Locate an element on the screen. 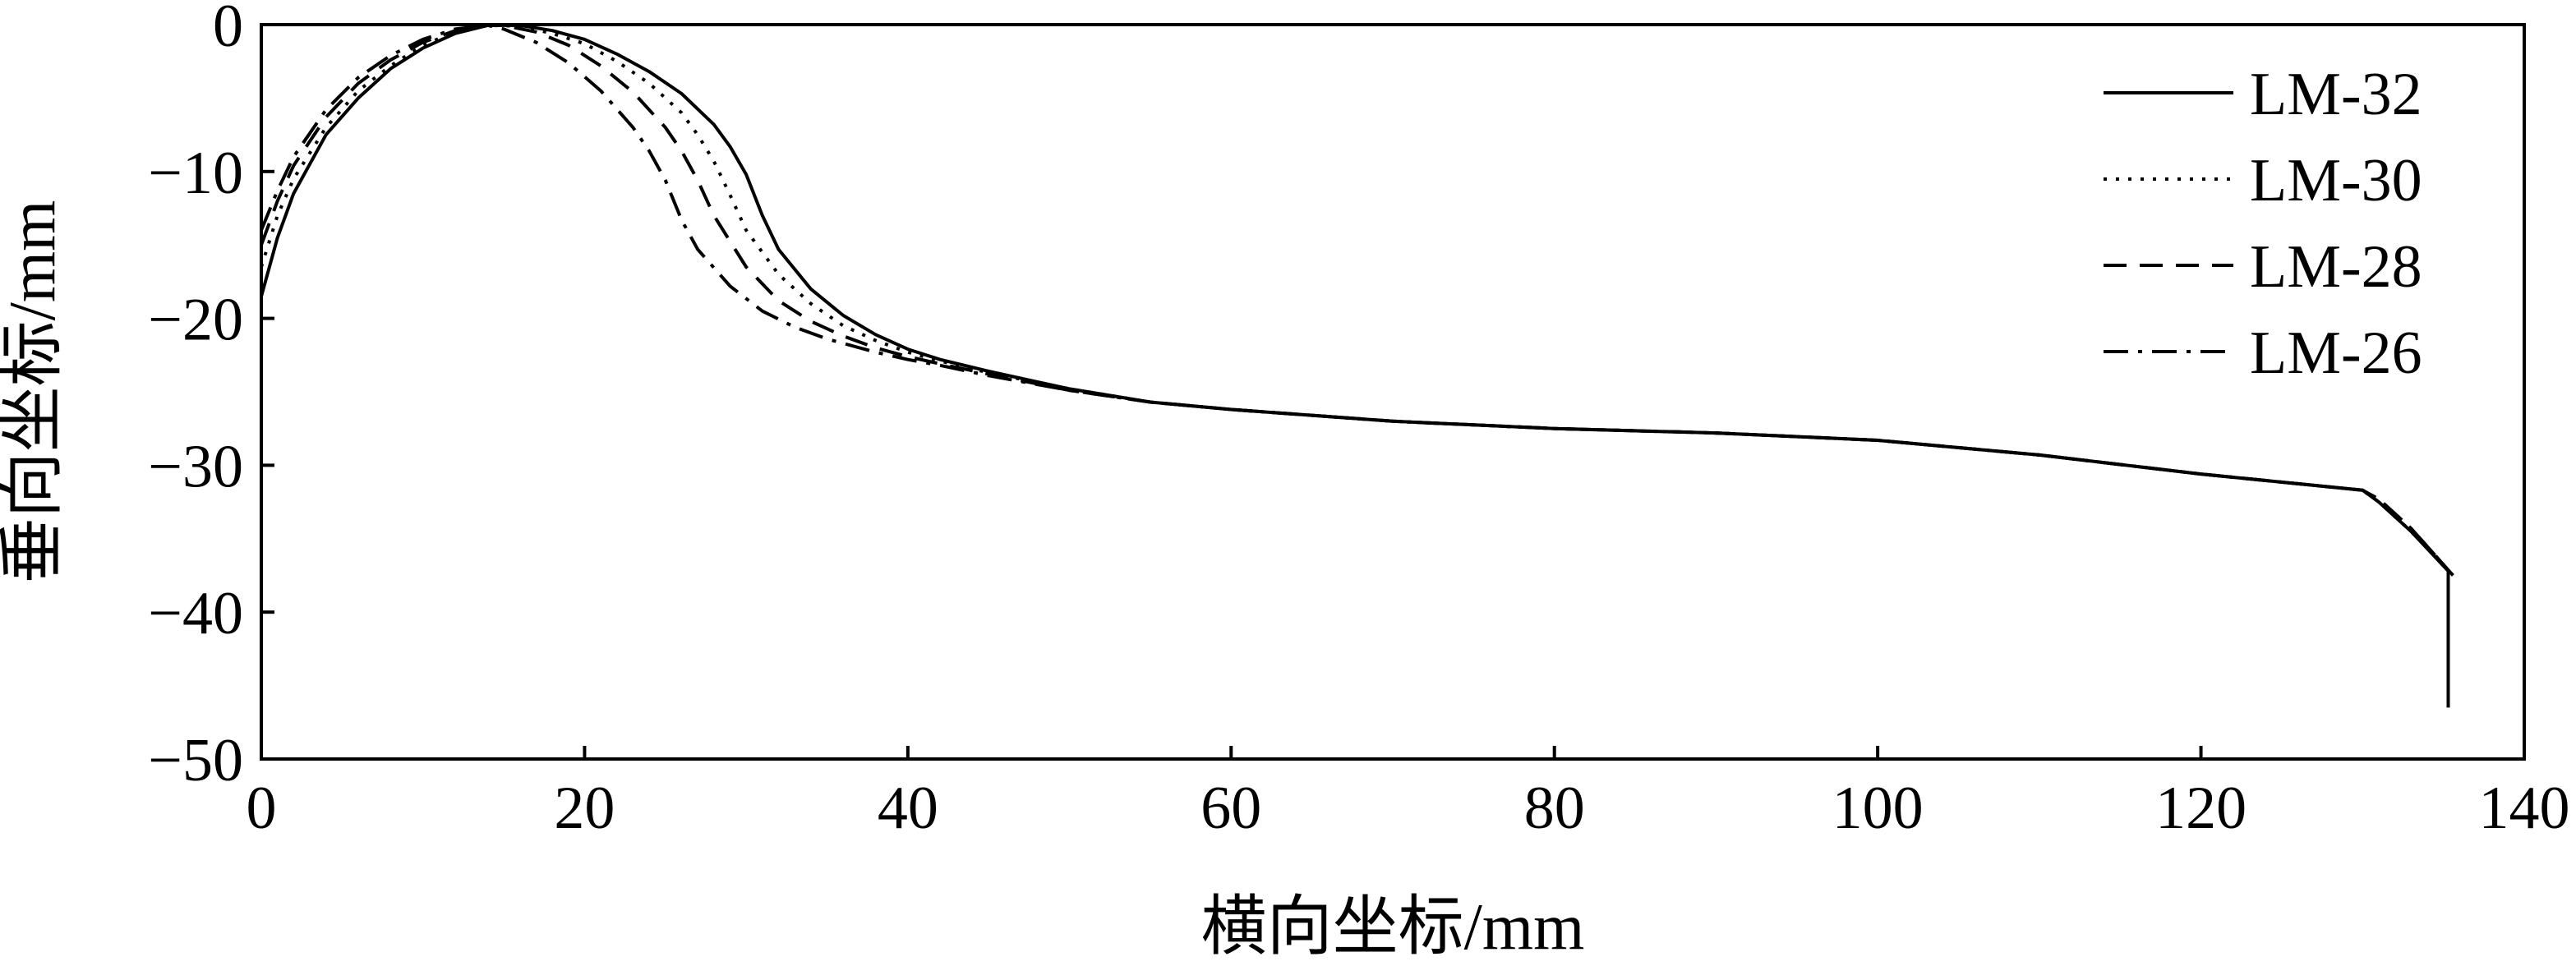 This screenshot has height=966, width=2576. y-tick-label: −20 is located at coordinates (195, 320).